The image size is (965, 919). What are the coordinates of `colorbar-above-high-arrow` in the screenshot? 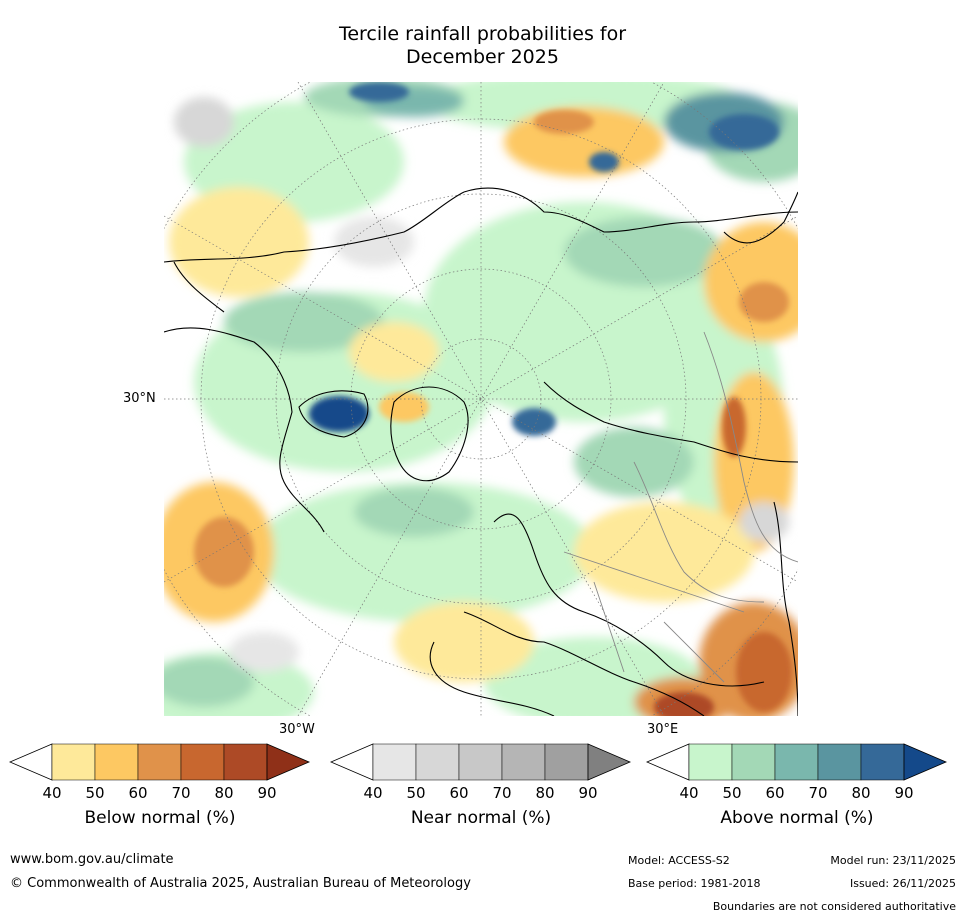 It's located at (925, 762).